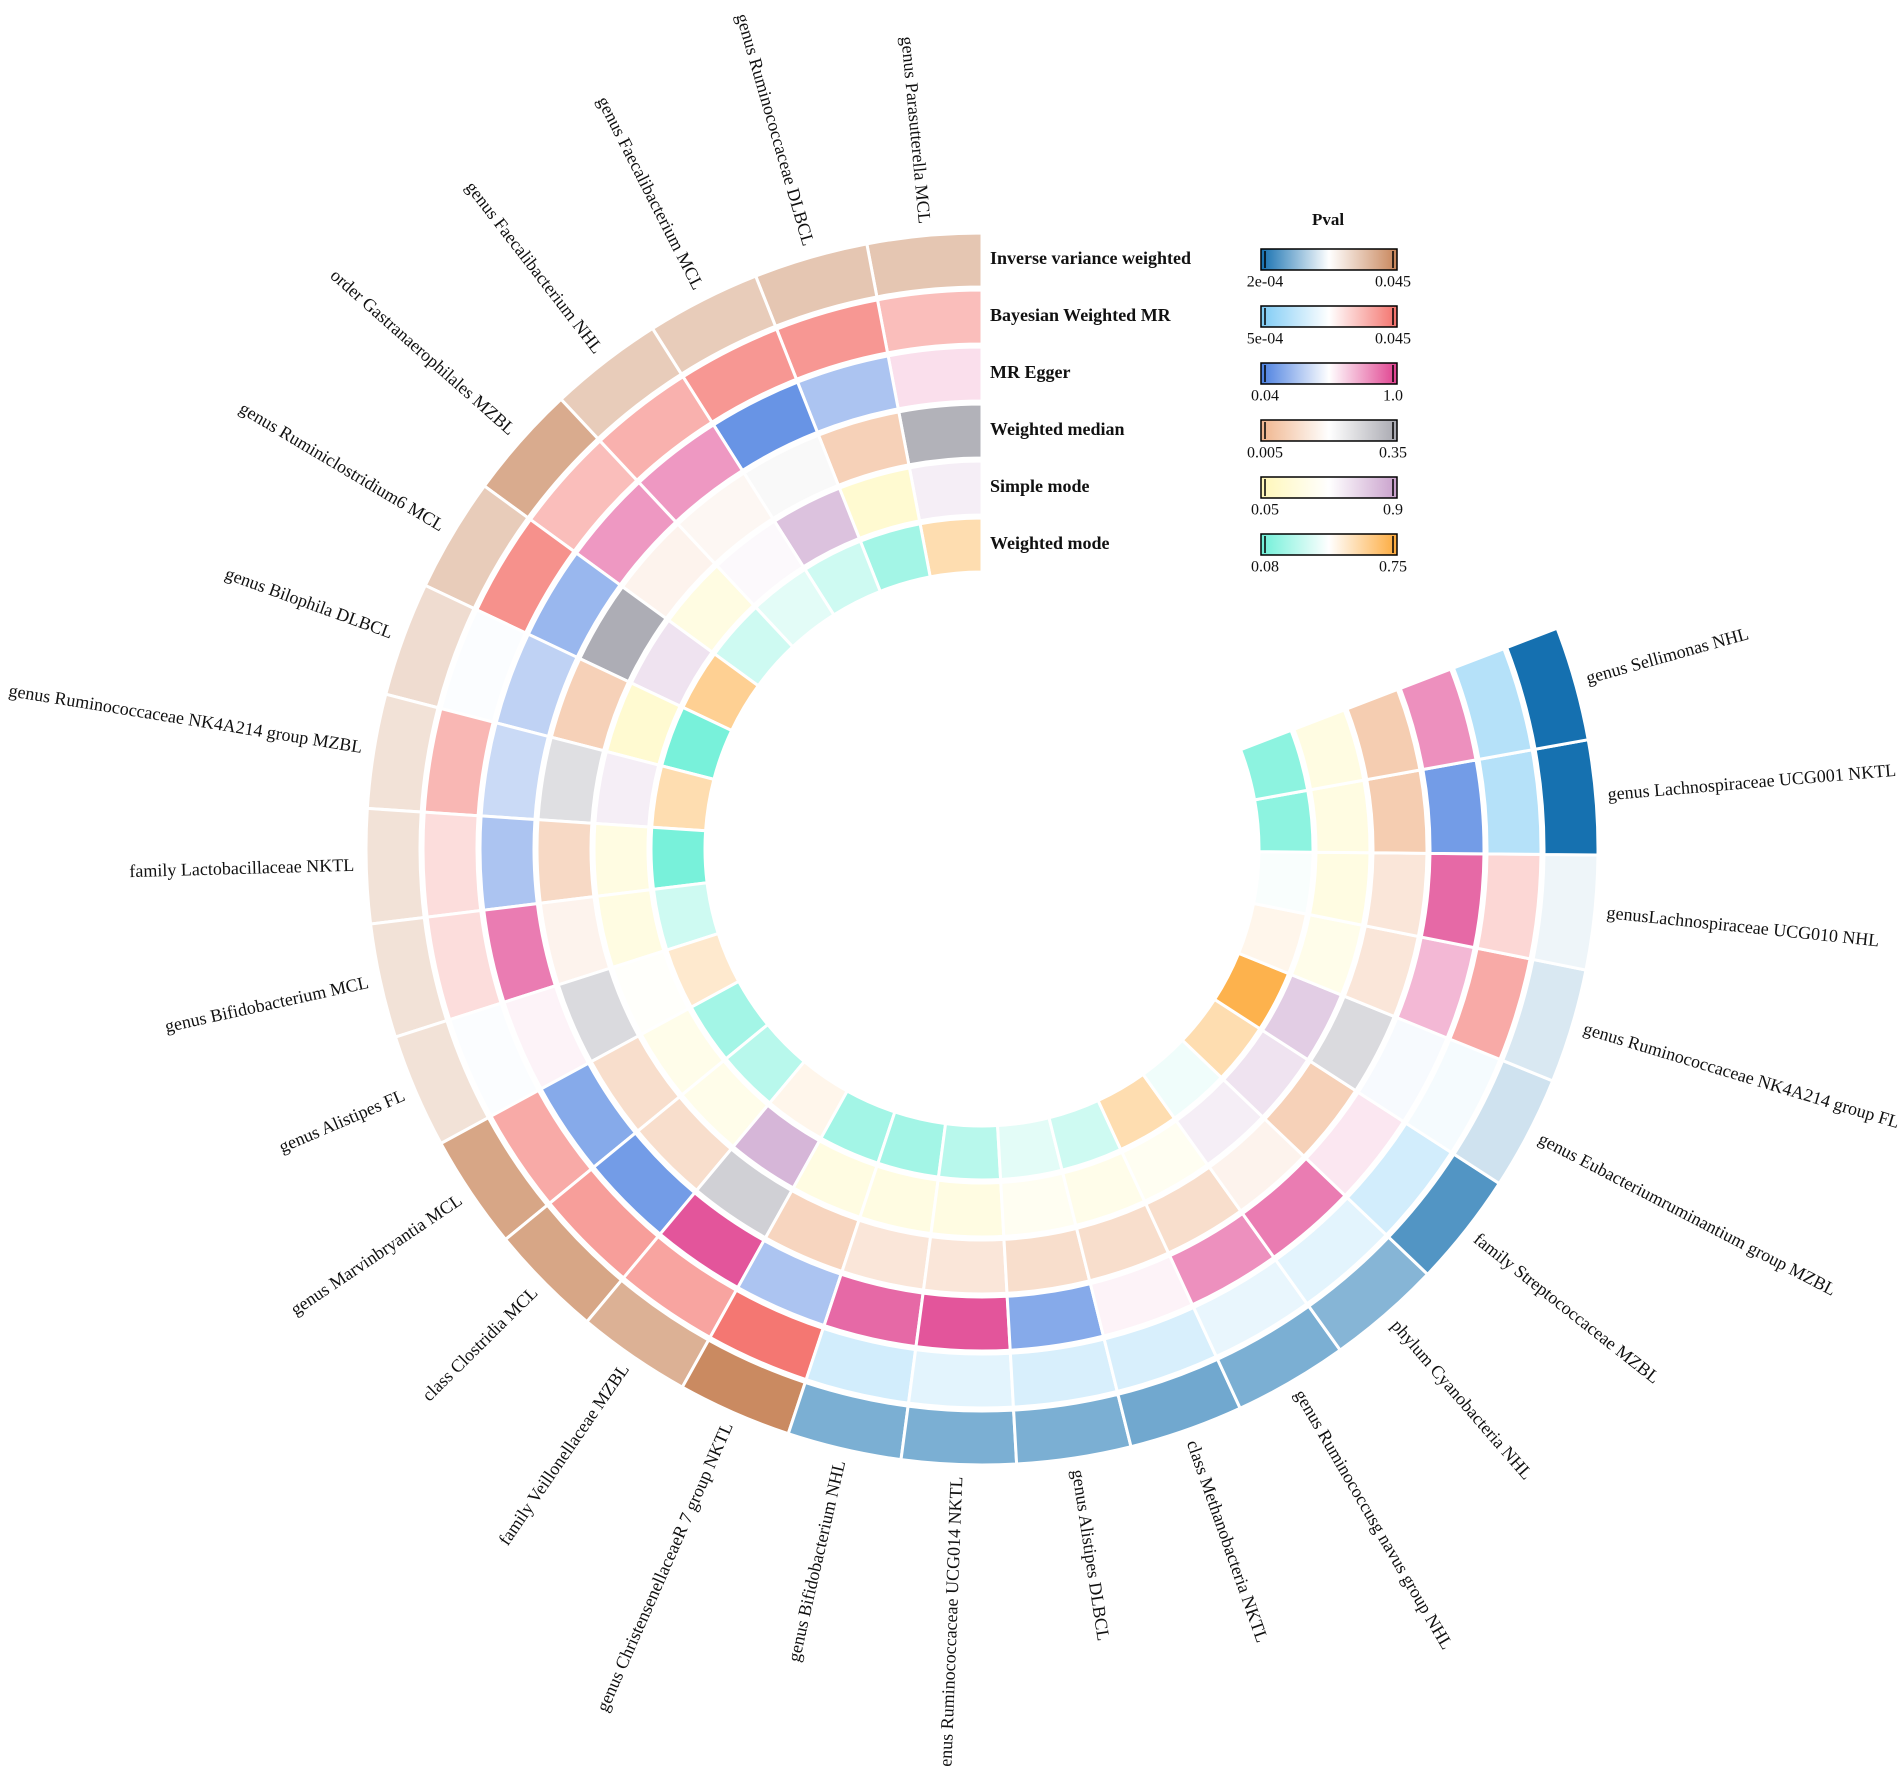 This screenshot has width=1902, height=1767. What do you see at coordinates (1743, 926) in the screenshot?
I see `sector-label: genusLachnospiraceae UCG010 NHL` at bounding box center [1743, 926].